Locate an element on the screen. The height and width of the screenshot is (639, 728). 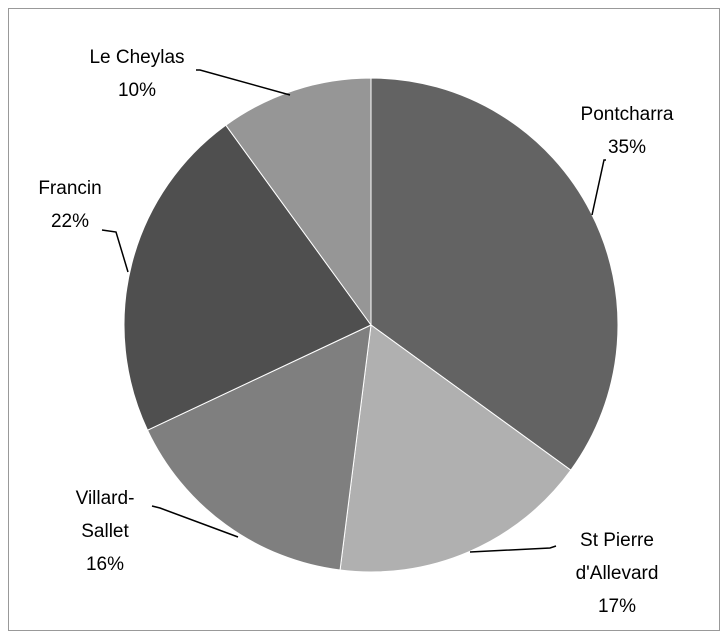
slice-label: Le Cheylas is located at coordinates (136, 57).